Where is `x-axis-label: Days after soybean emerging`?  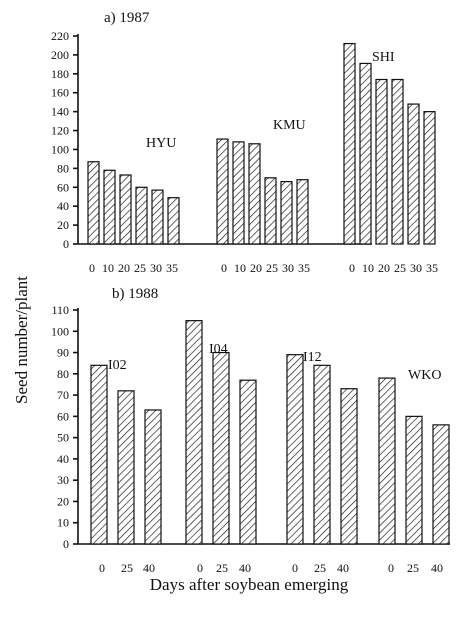 x-axis-label: Days after soybean emerging is located at coordinates (249, 584).